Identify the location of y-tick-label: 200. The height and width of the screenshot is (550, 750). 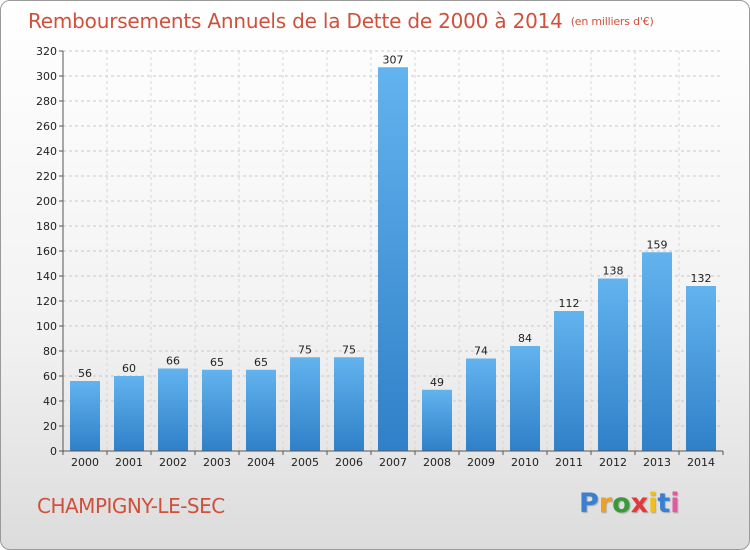
(46, 201).